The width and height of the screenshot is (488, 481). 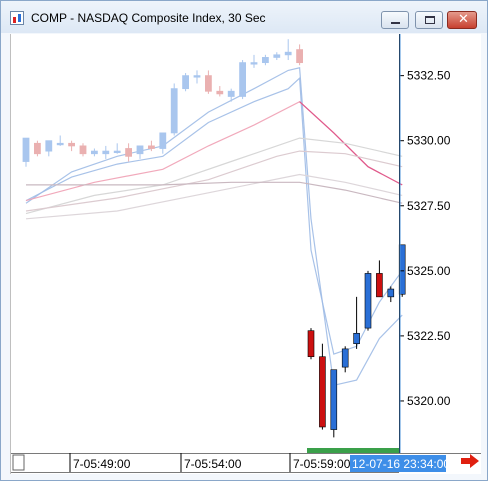 What do you see at coordinates (353, 450) in the screenshot?
I see `session-bar` at bounding box center [353, 450].